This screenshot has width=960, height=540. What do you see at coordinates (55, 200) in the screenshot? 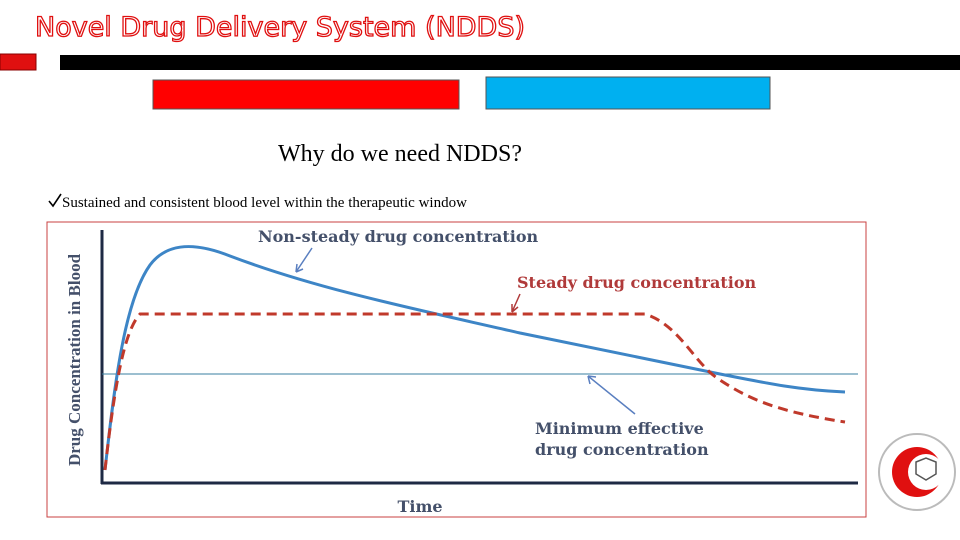
I see `check-icon` at bounding box center [55, 200].